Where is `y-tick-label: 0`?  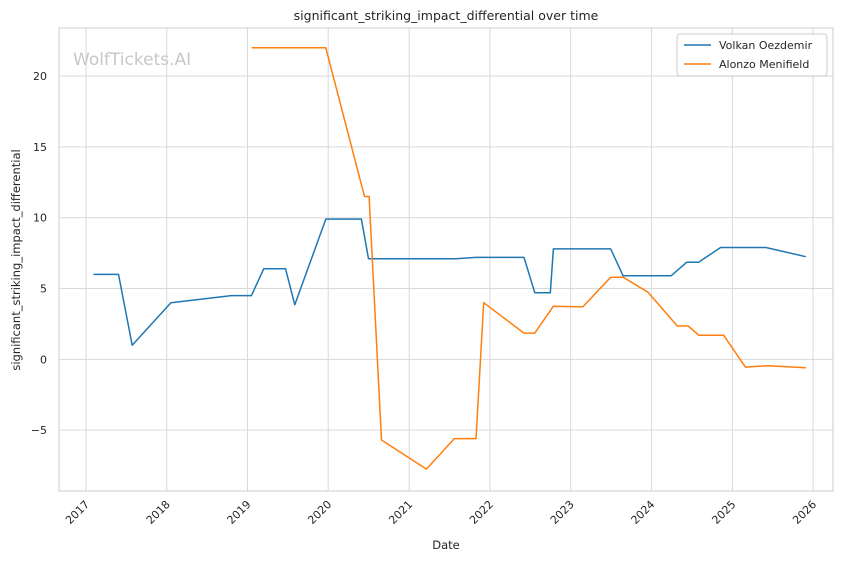 y-tick-label: 0 is located at coordinates (43, 359).